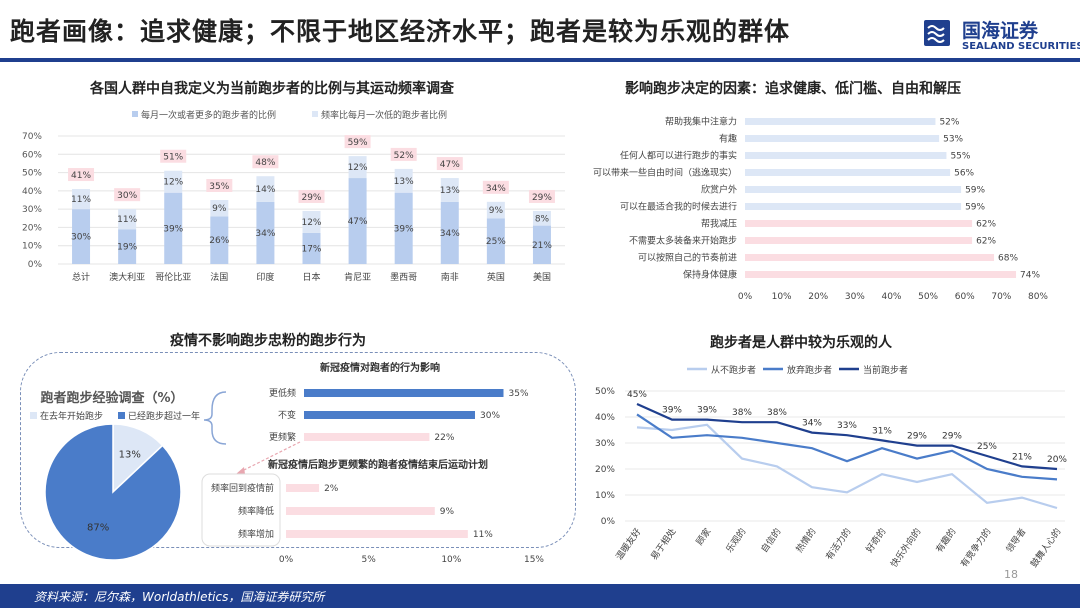  Describe the element at coordinates (81, 277) in the screenshot. I see `x-tick-label: 总计` at that location.